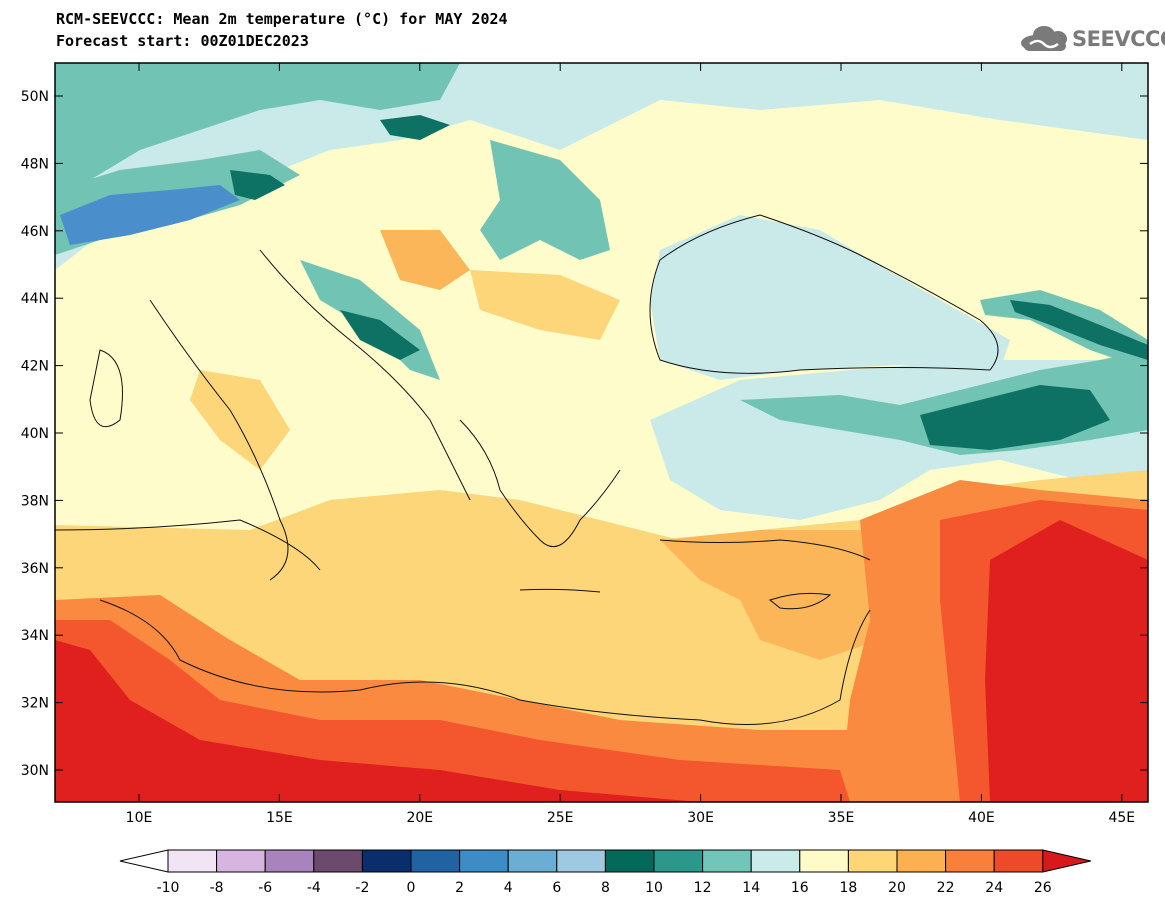 The image size is (1165, 907). What do you see at coordinates (459, 888) in the screenshot?
I see `colorbar-label: 2` at bounding box center [459, 888].